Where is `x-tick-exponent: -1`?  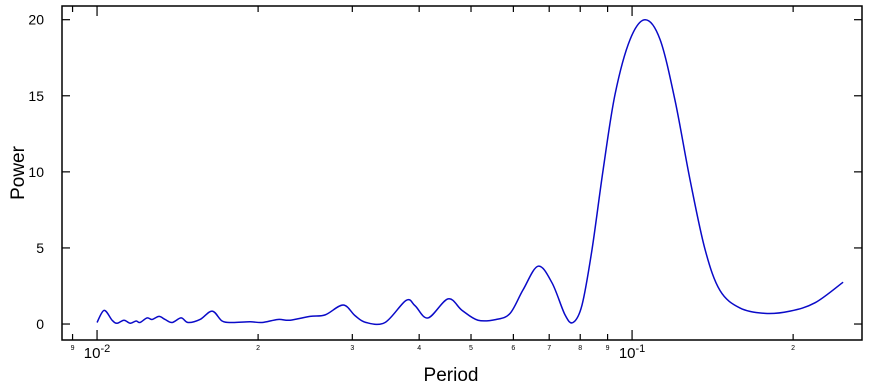
x-tick-exponent: -1 is located at coordinates (641, 349).